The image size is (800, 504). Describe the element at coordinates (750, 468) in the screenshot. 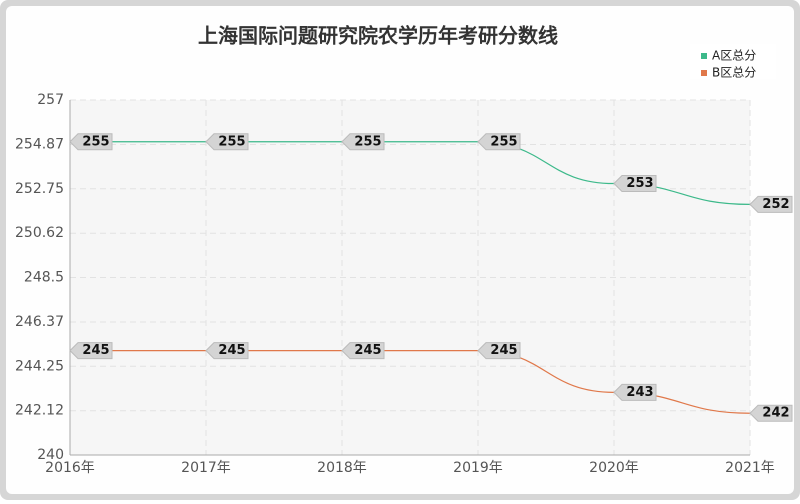

I see `x-tick-label: 2021年` at that location.